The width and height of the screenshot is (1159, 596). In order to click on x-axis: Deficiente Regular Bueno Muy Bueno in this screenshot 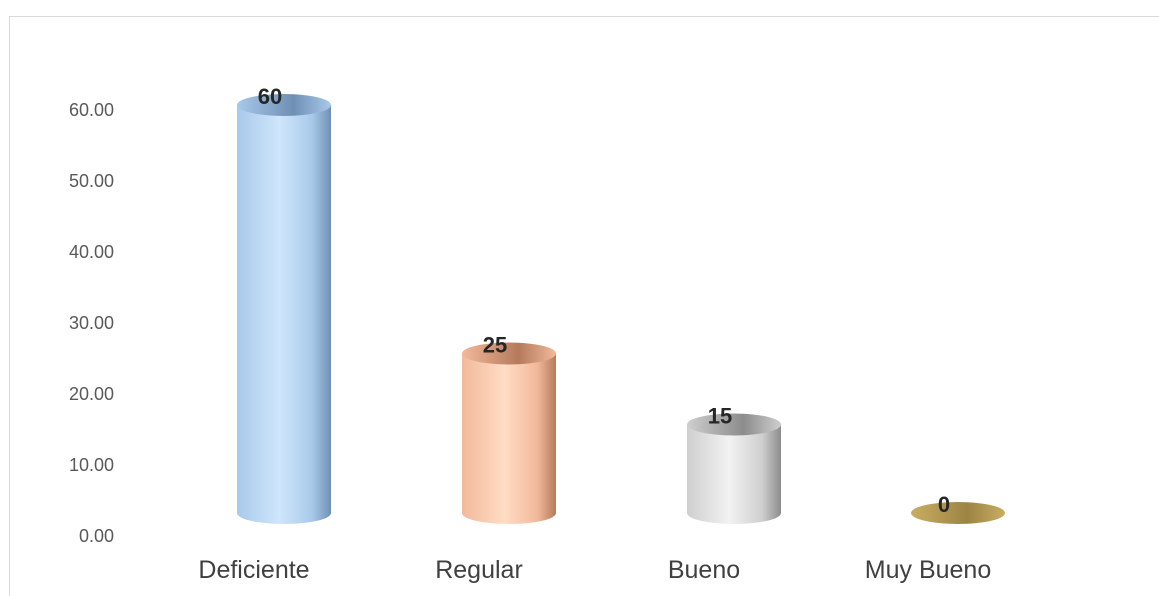, I will do `click(594, 570)`.